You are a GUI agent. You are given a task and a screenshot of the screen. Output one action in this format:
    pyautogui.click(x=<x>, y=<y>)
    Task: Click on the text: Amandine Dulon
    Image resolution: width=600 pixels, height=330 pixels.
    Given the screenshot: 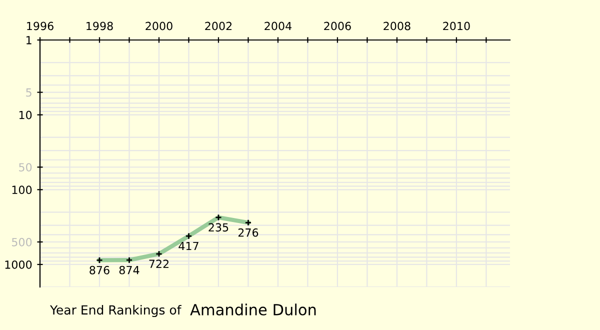 What is the action you would take?
    pyautogui.click(x=253, y=310)
    